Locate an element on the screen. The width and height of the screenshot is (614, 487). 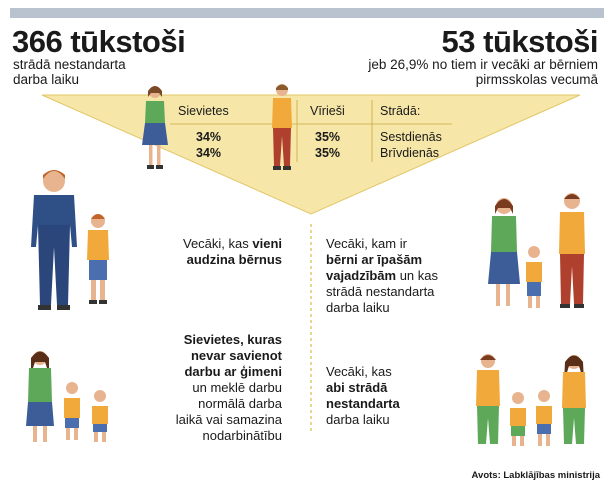
women-value-weekend: 34% is located at coordinates (209, 153).